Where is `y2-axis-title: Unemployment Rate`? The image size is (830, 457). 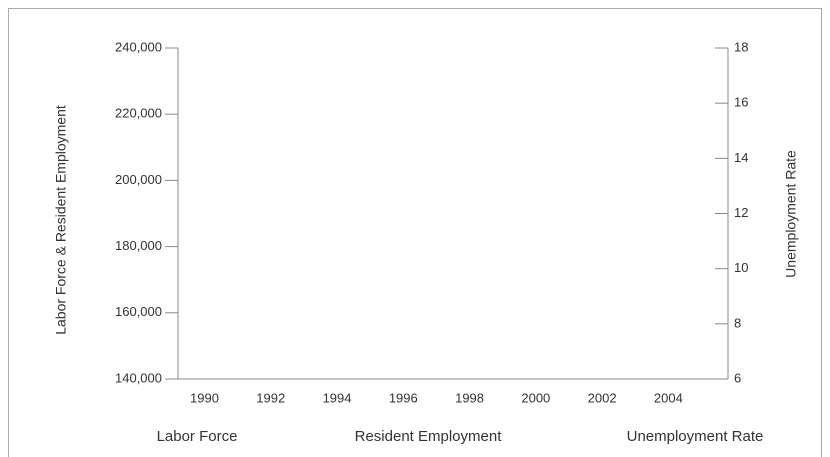 y2-axis-title: Unemployment Rate is located at coordinates (791, 214).